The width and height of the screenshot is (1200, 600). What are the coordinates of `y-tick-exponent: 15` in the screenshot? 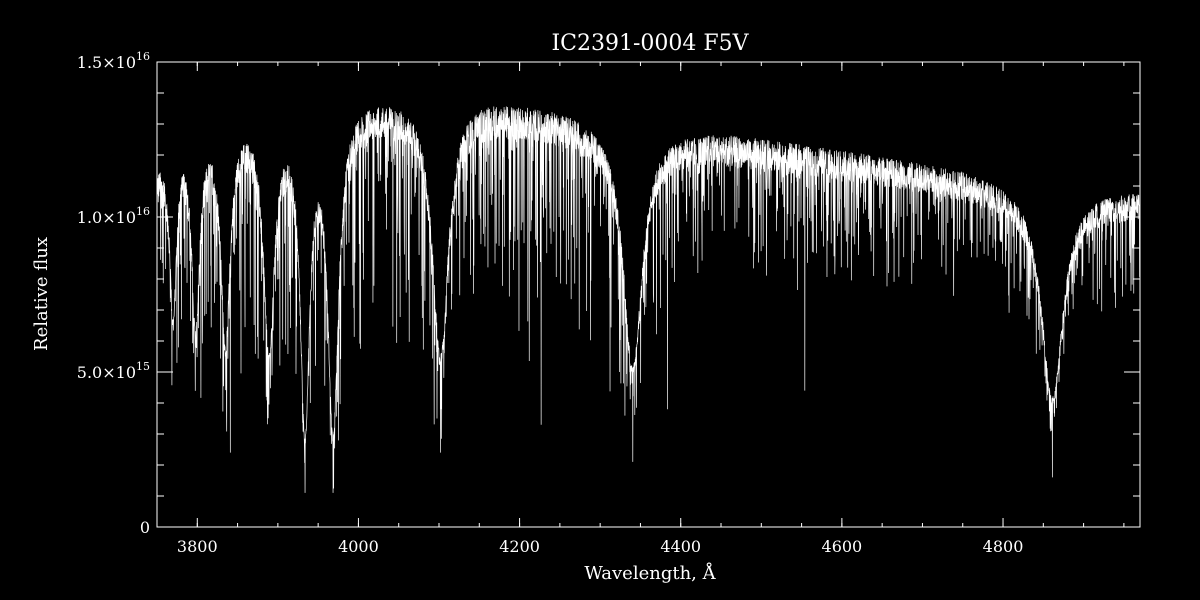 It's located at (143, 366).